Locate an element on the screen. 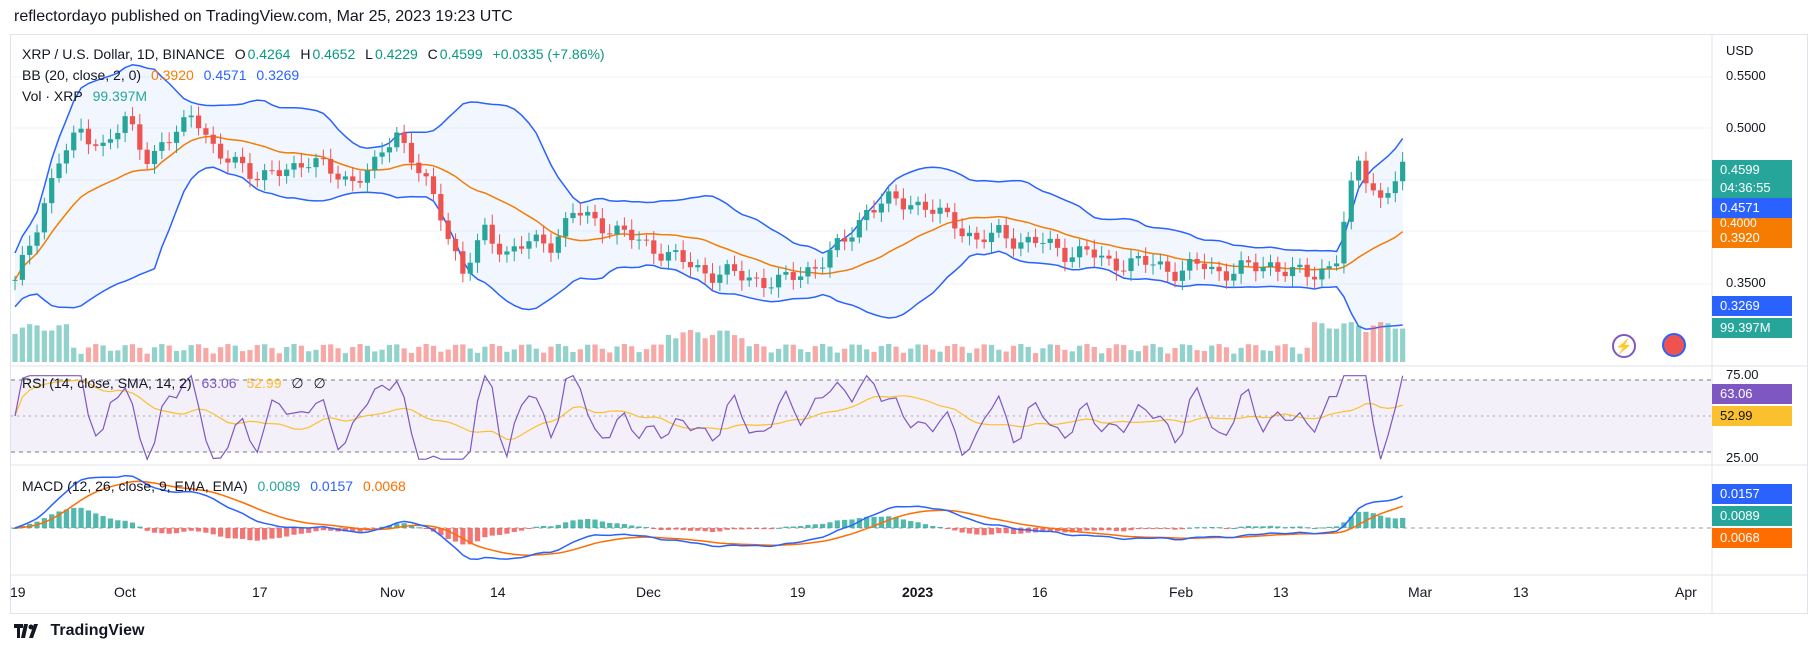  flag-us-icon is located at coordinates (1674, 345).